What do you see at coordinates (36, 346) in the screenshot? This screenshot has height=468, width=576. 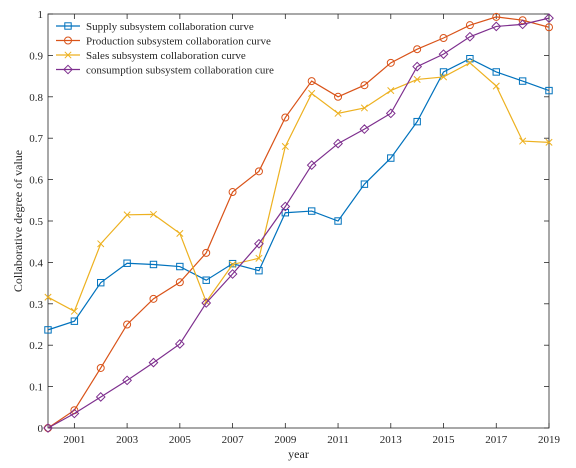 I see `y-tick-label: 0.2` at bounding box center [36, 346].